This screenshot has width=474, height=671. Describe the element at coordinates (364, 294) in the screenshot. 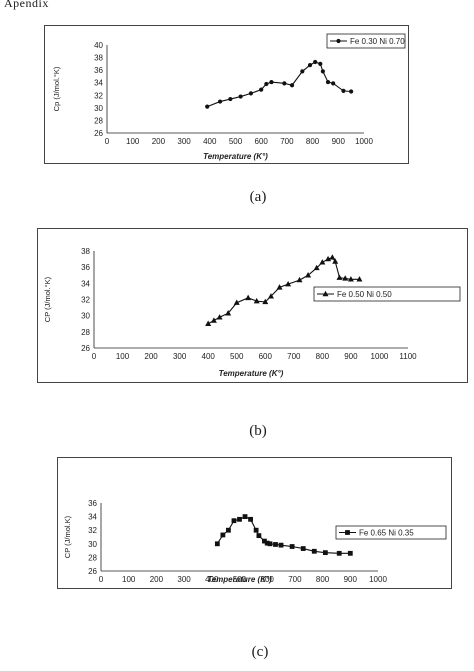

I see `legend-label: Fe 0.50 Ni 0.50` at that location.